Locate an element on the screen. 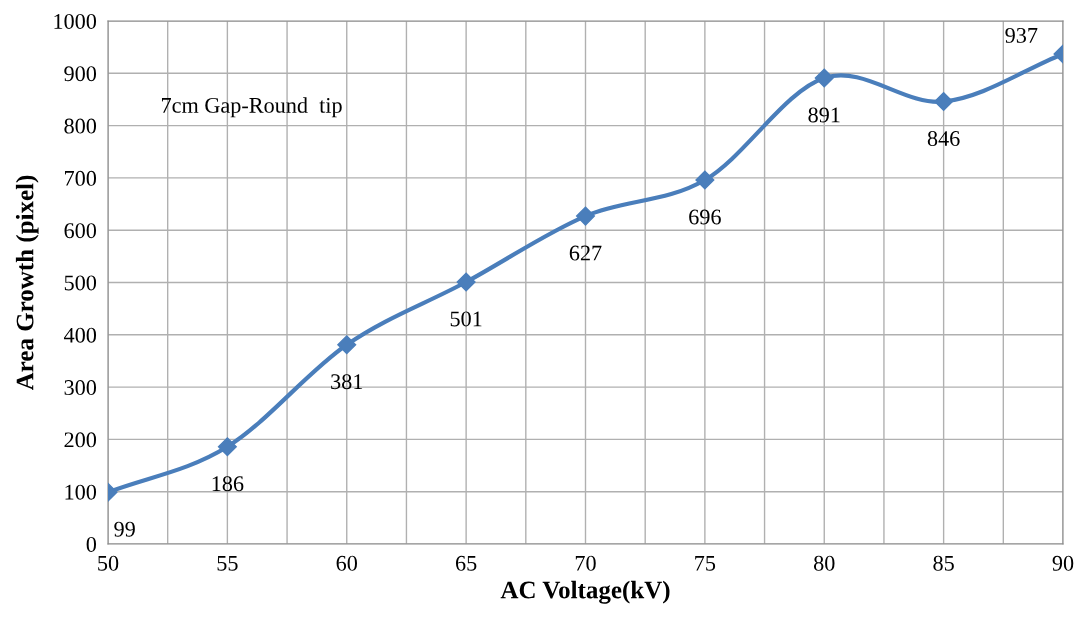 The width and height of the screenshot is (1087, 628). data-label: 891 is located at coordinates (824, 115).